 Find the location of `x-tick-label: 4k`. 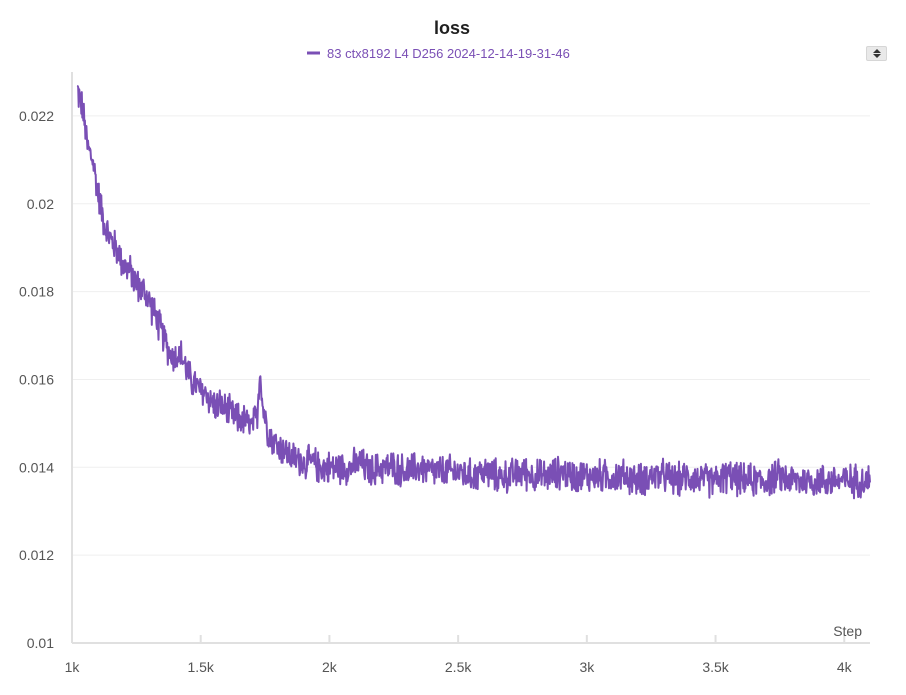

x-tick-label: 4k is located at coordinates (845, 667).